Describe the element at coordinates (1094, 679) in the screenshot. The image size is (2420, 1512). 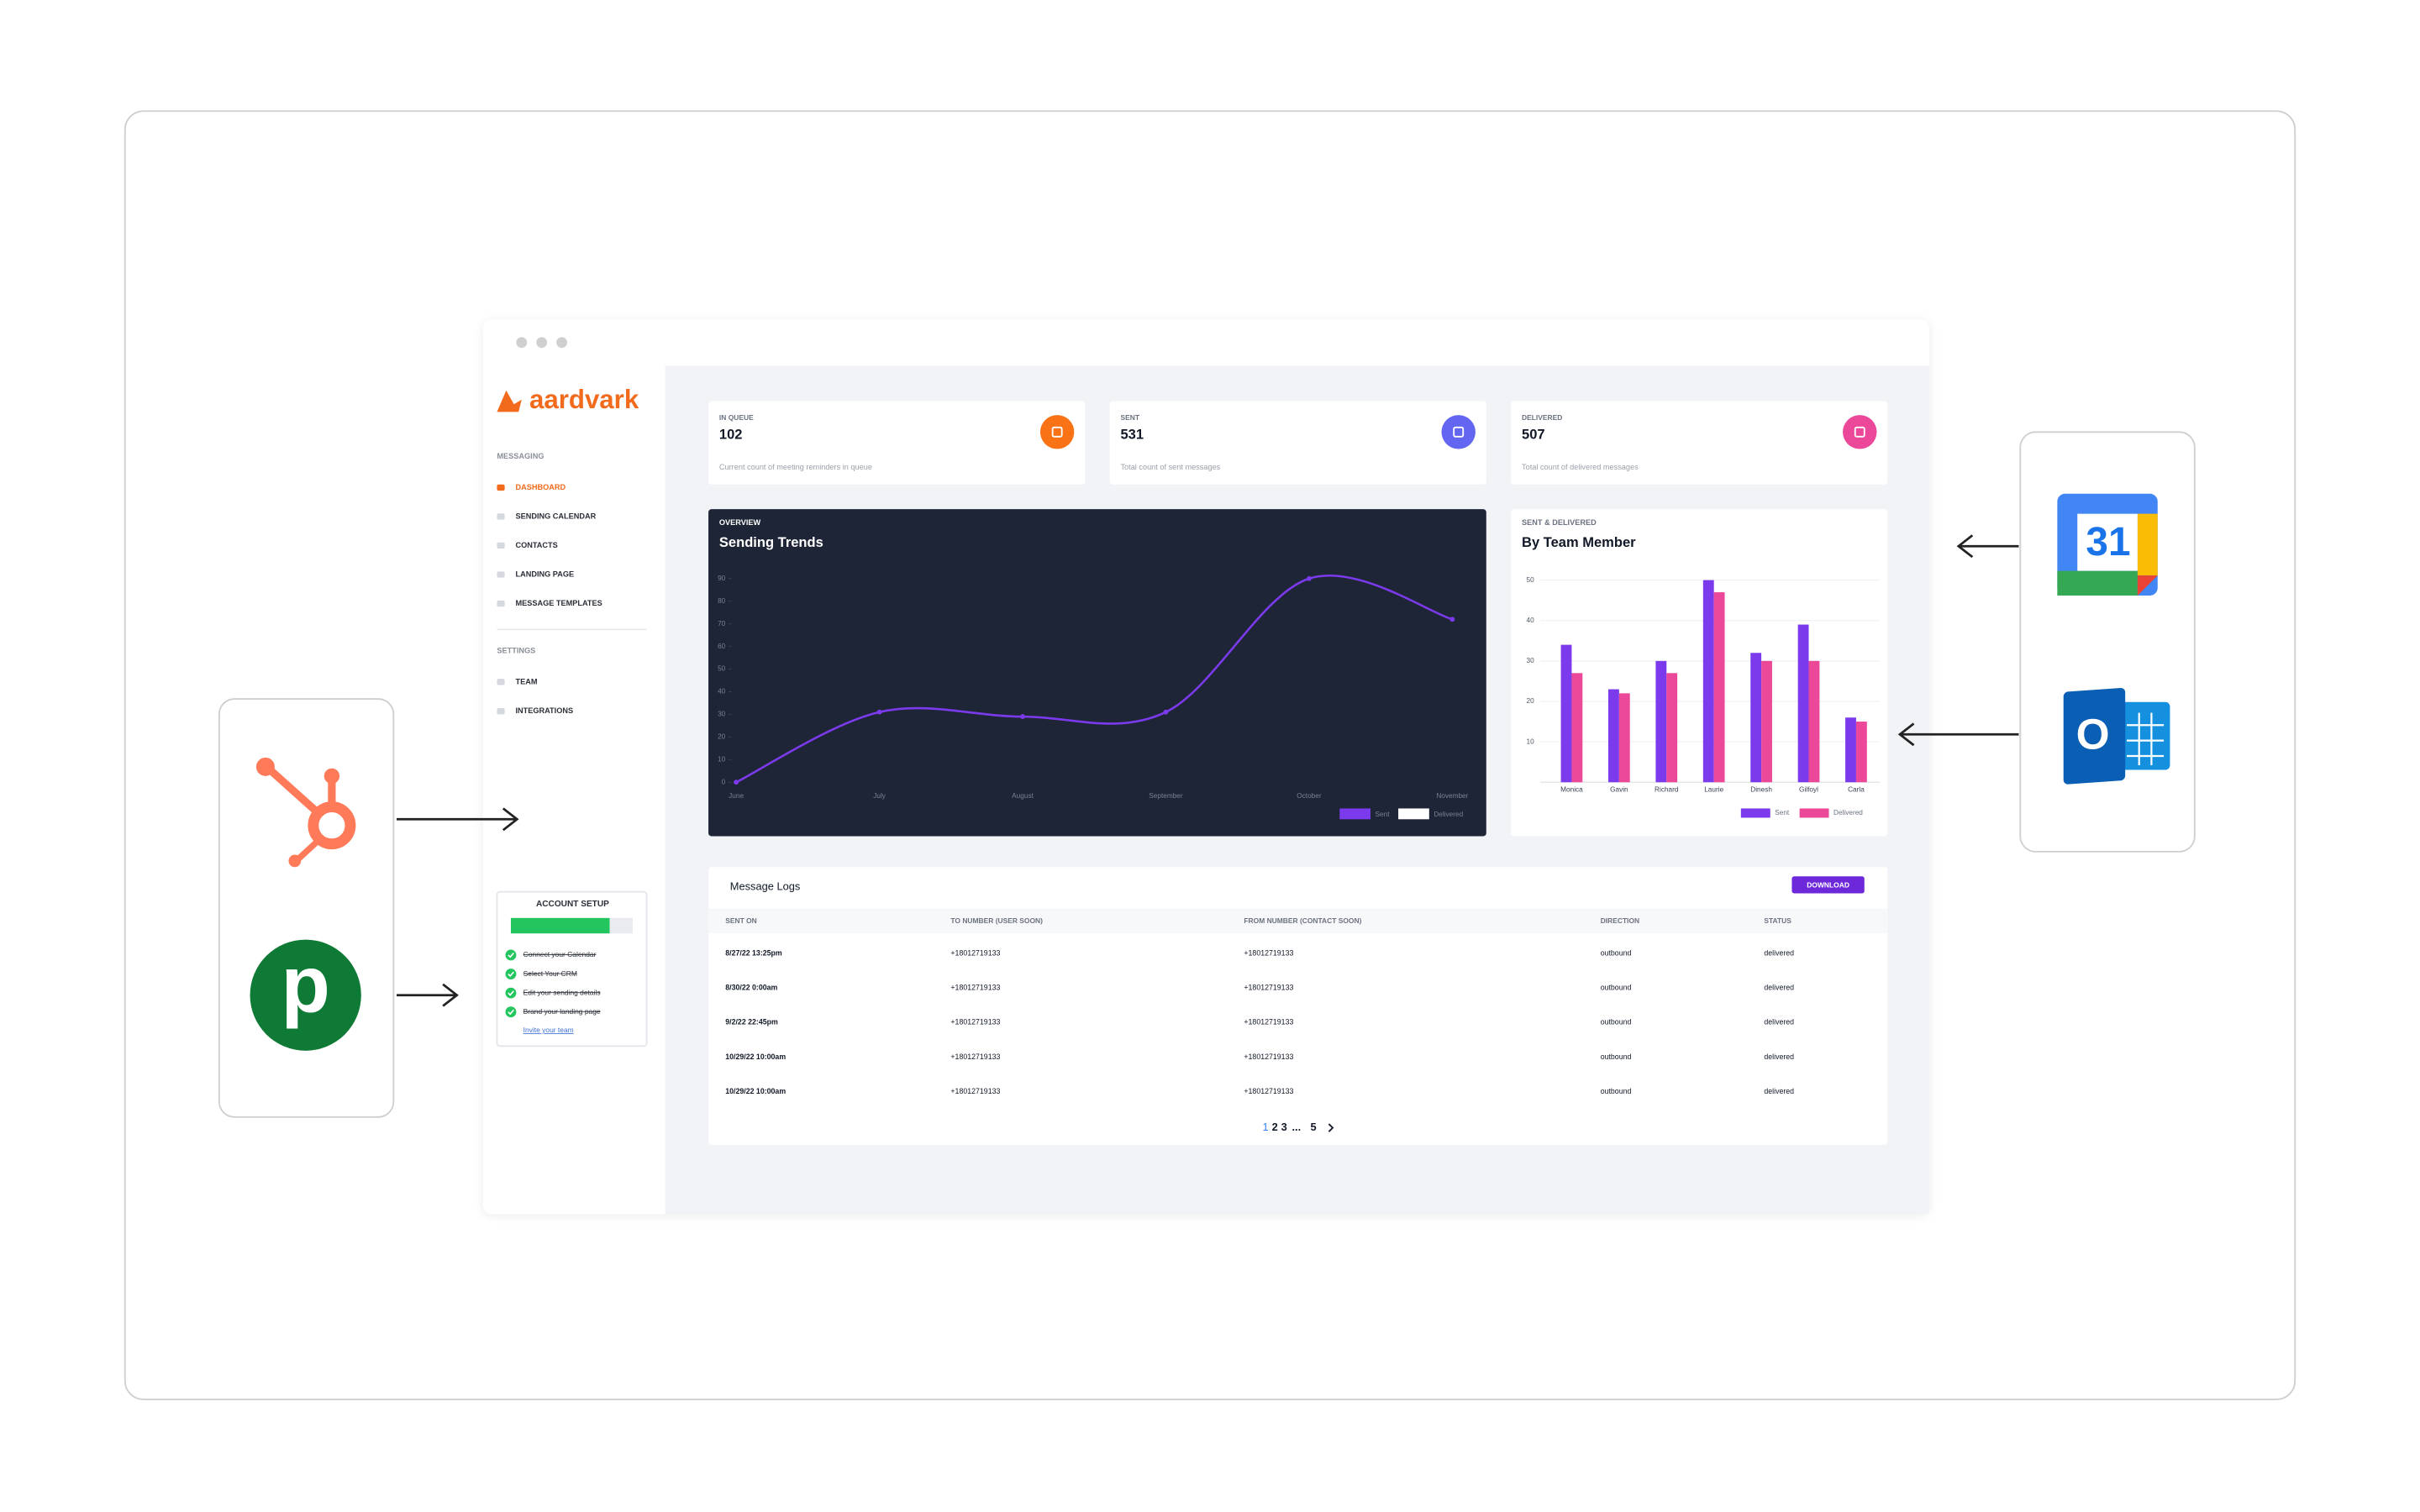
I see `trend-line` at that location.